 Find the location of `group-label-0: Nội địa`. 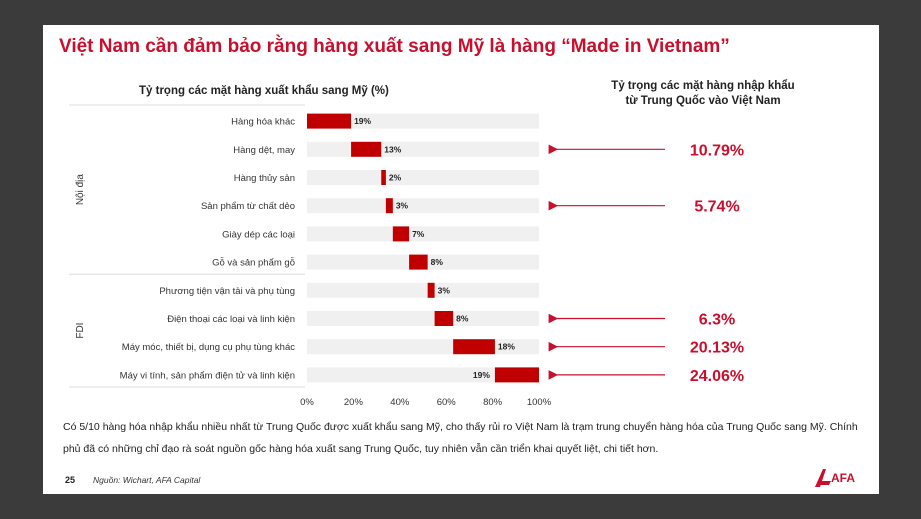

group-label-0: Nội địa is located at coordinates (80, 190).